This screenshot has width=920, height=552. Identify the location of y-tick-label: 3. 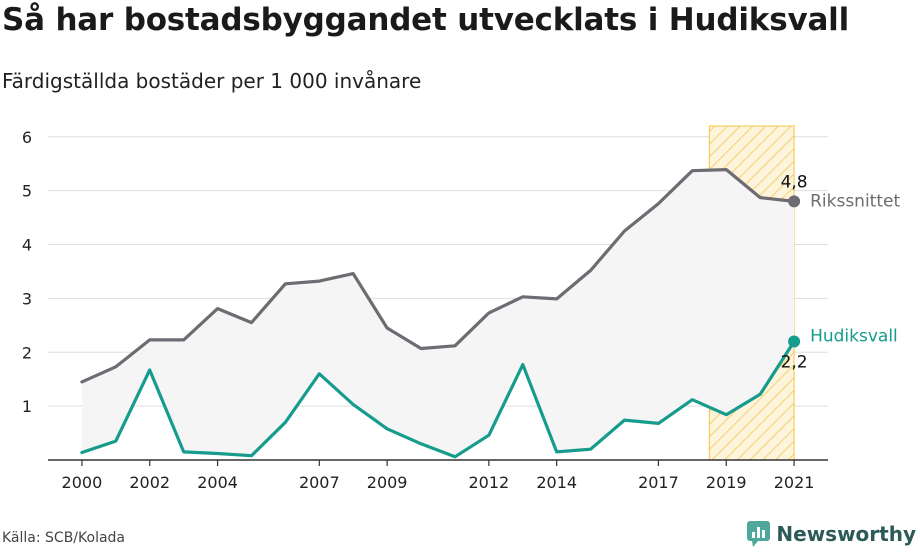
(27, 298).